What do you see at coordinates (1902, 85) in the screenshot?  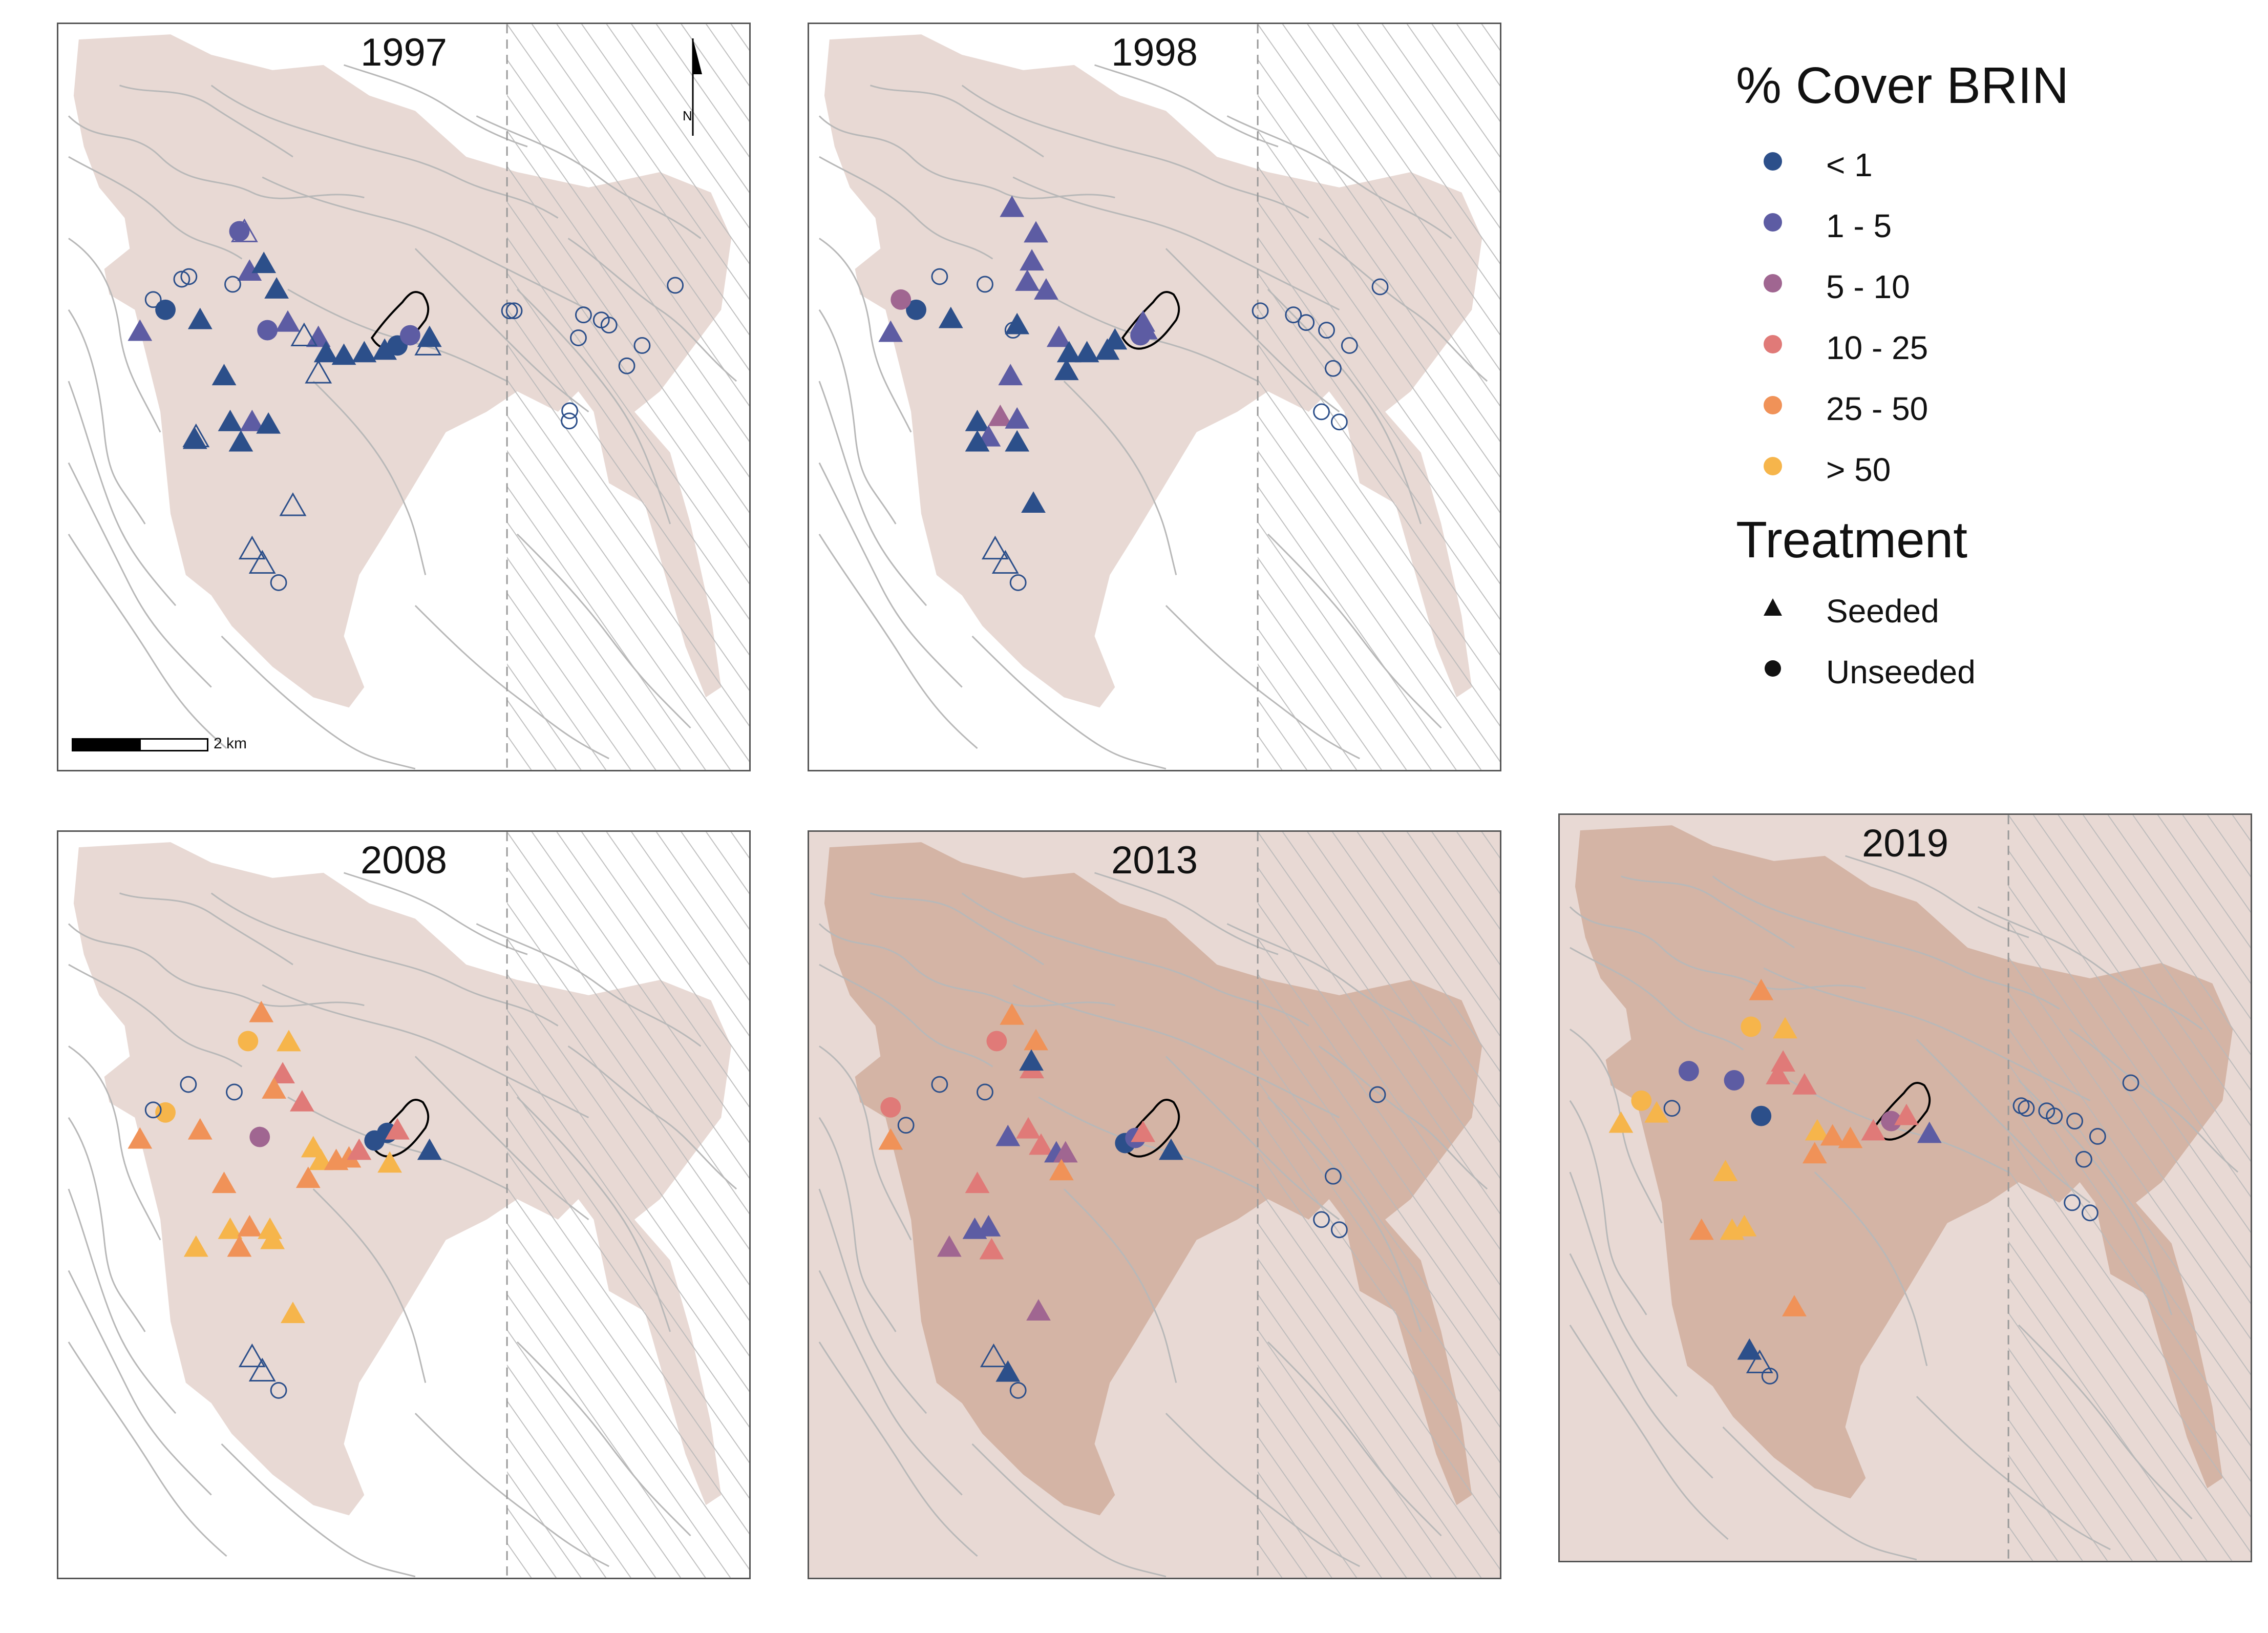 I see `legend-cover-title: % Cover BRIN` at bounding box center [1902, 85].